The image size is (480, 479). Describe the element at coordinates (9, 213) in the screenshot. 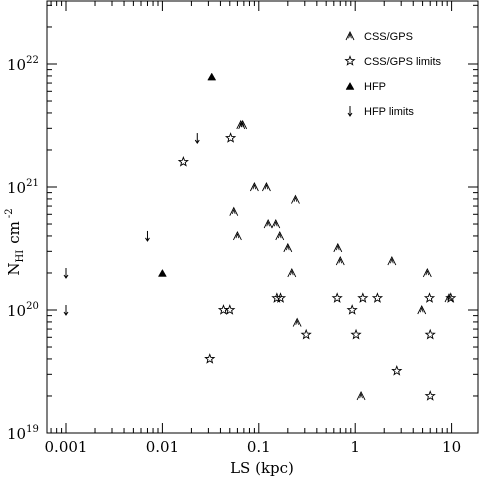

I see `y-label-exp: -2` at that location.